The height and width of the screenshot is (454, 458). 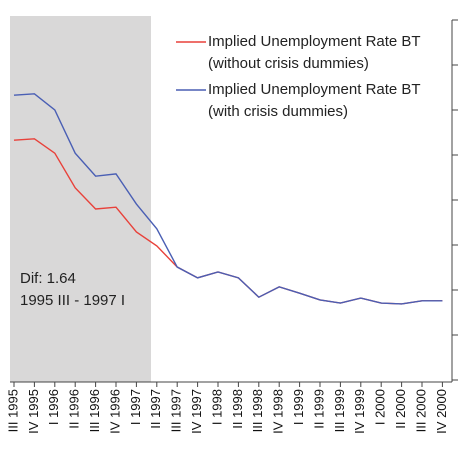 What do you see at coordinates (155, 409) in the screenshot?
I see `x-tick-label: II 1997` at bounding box center [155, 409].